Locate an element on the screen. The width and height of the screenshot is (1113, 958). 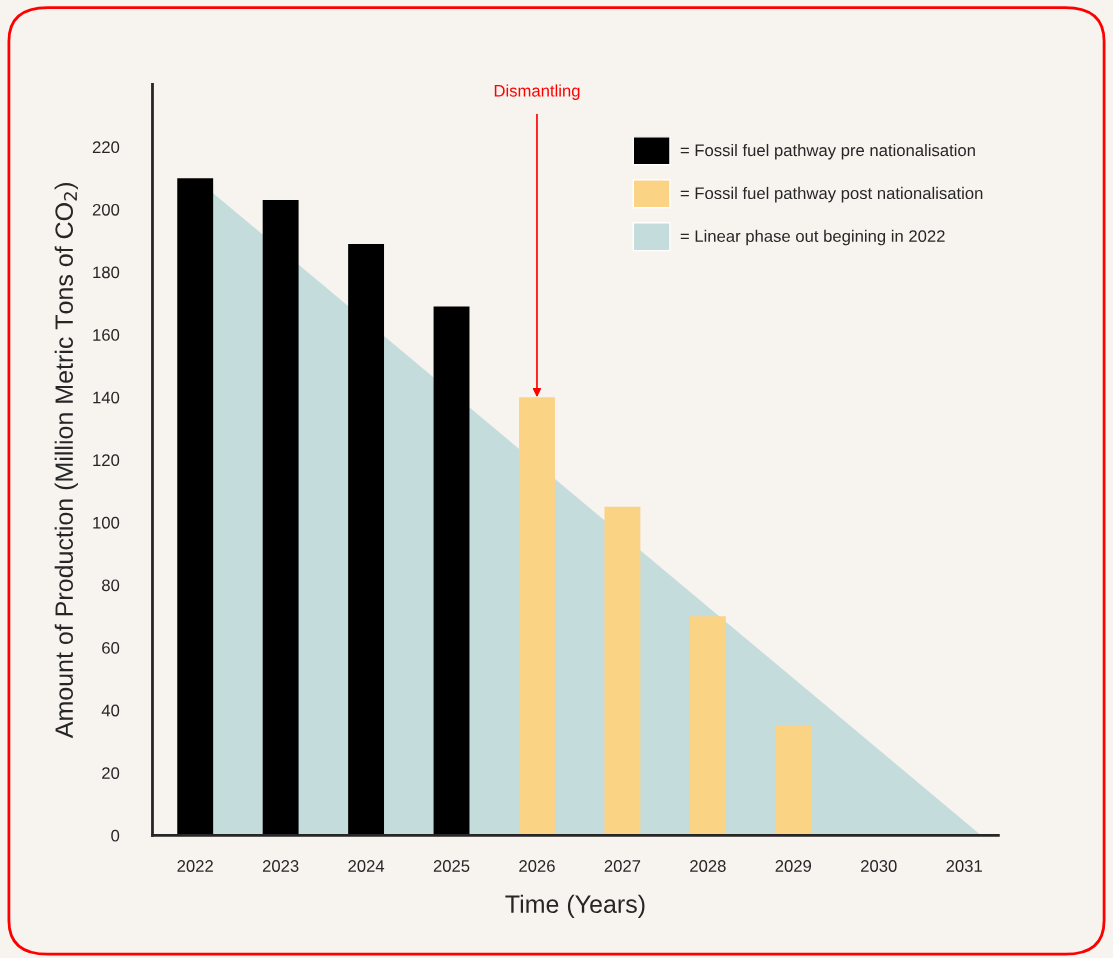
y-tick-label: 20 is located at coordinates (111, 773).